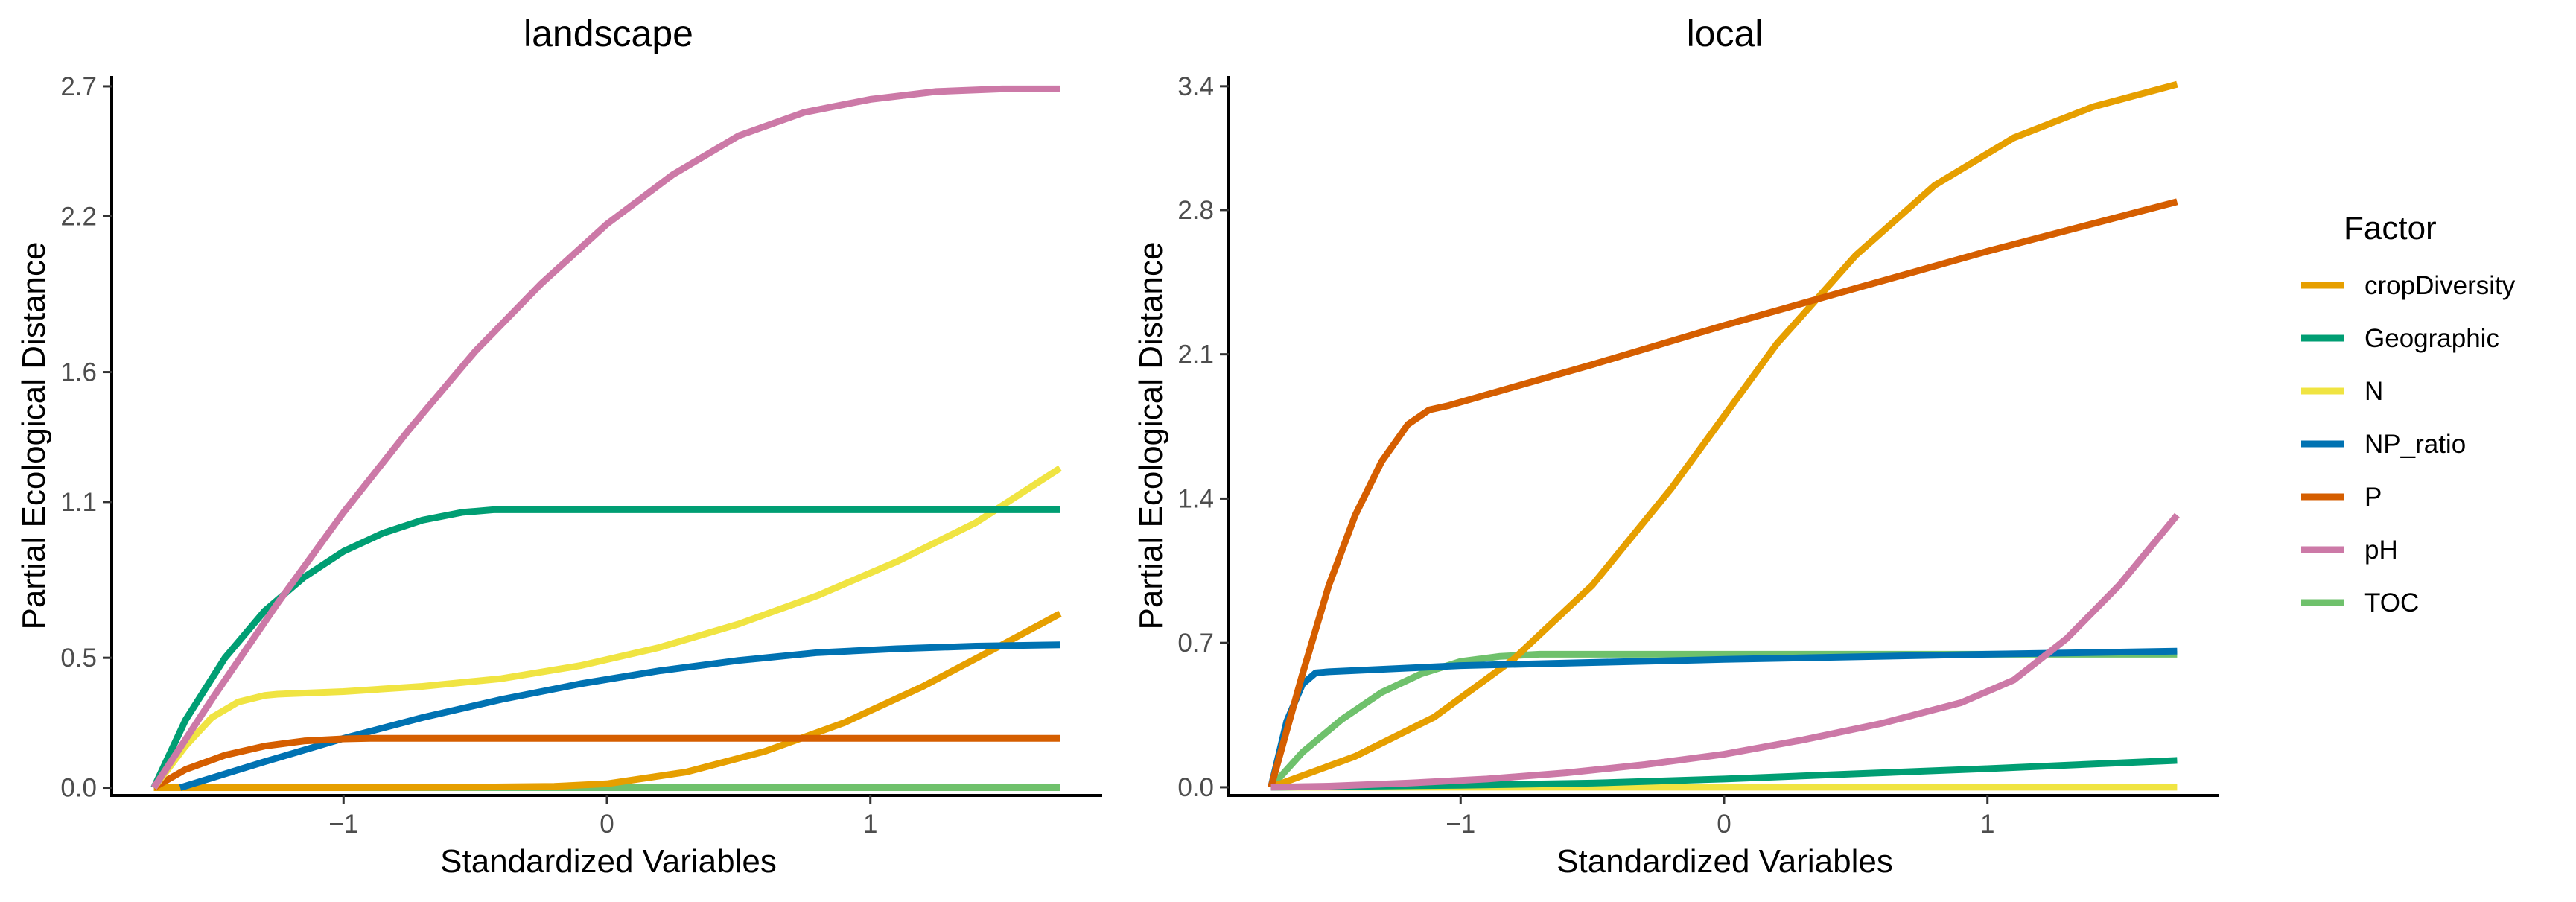  What do you see at coordinates (2390, 228) in the screenshot?
I see `legend-title: Factor` at bounding box center [2390, 228].